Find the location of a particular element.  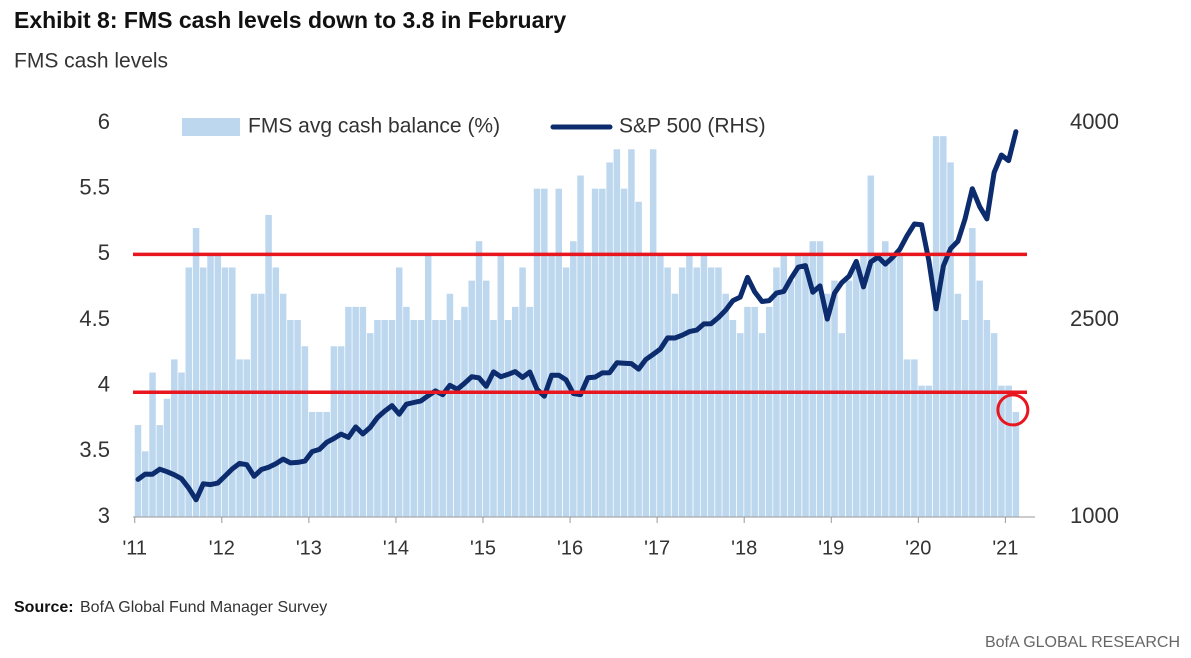

x-tick-label: '21 is located at coordinates (1005, 548).